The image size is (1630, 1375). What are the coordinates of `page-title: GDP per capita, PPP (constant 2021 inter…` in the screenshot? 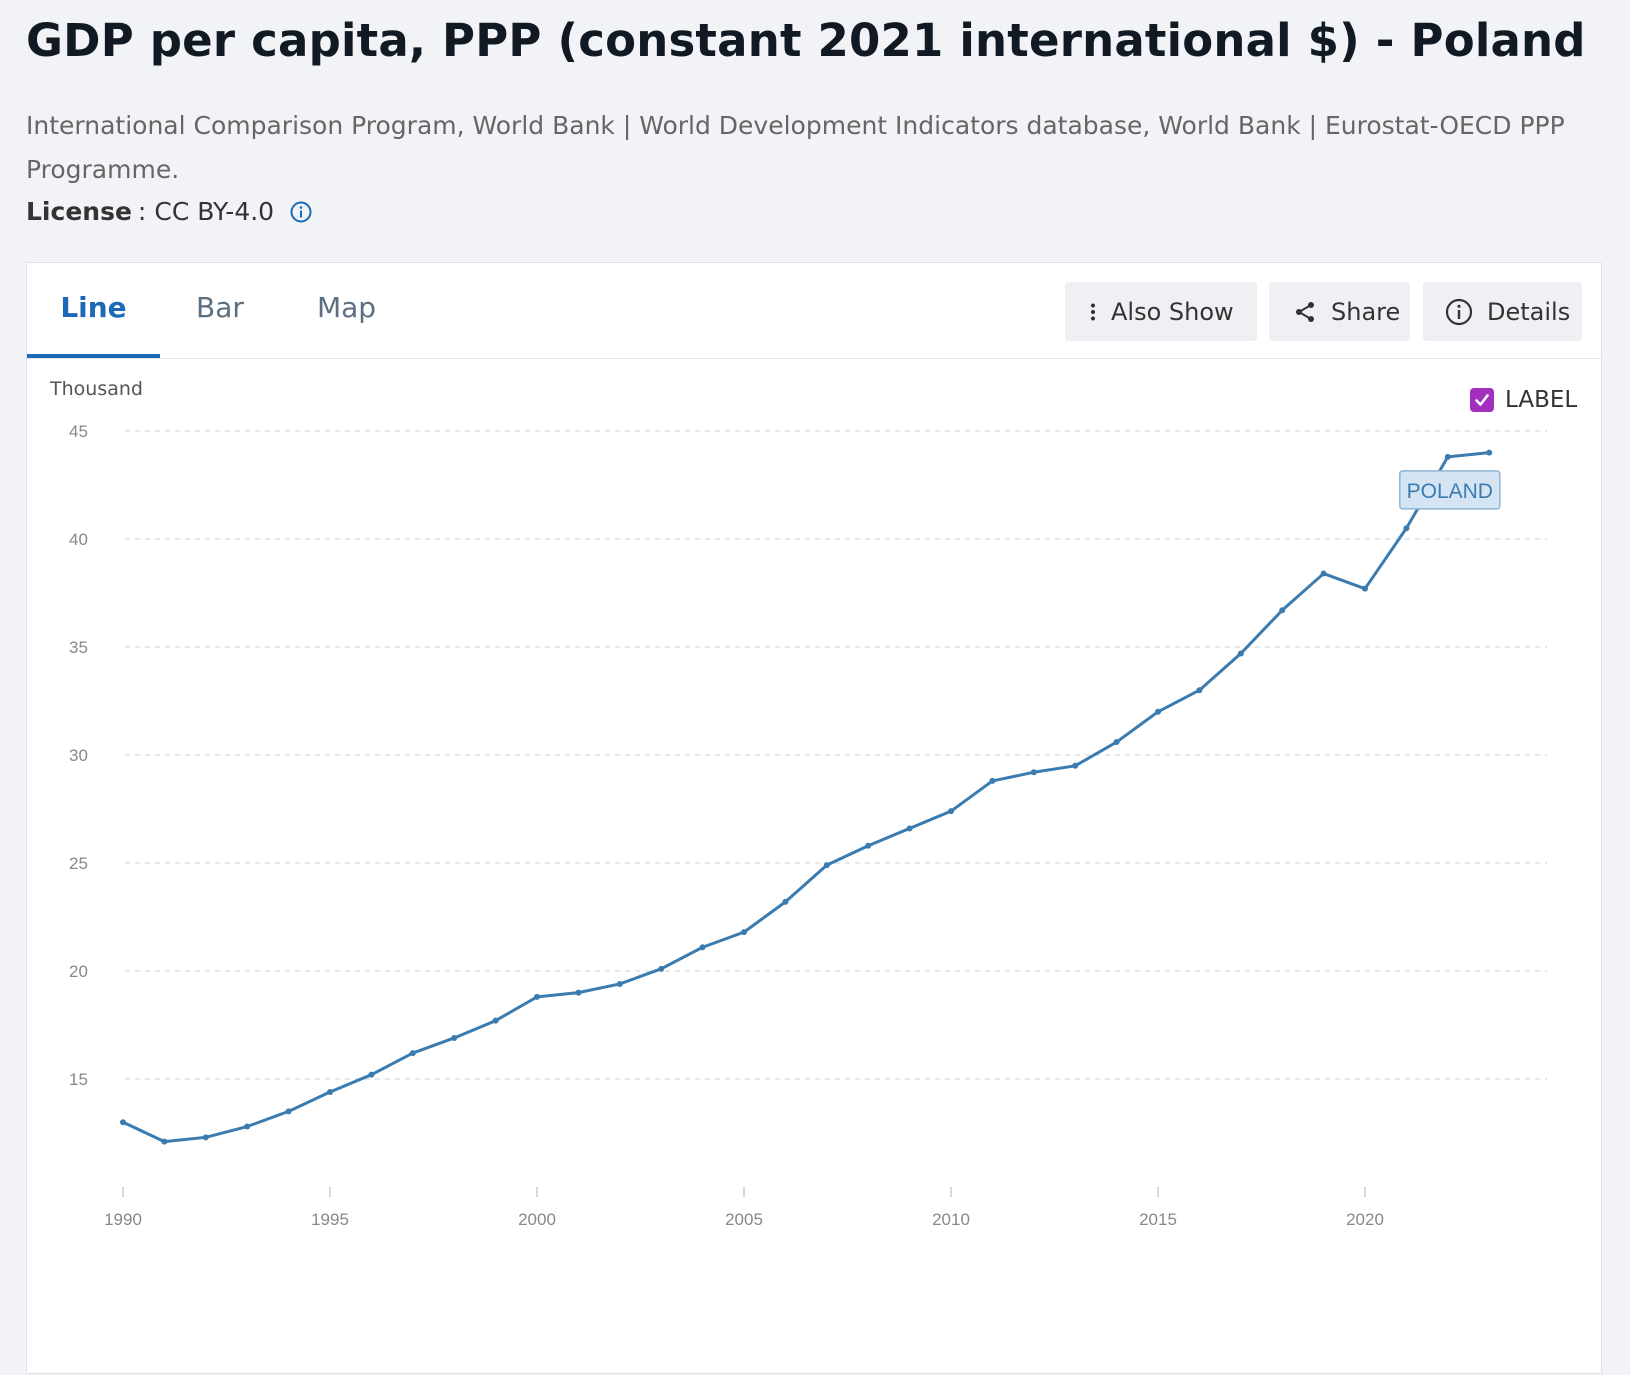 It's located at (806, 40).